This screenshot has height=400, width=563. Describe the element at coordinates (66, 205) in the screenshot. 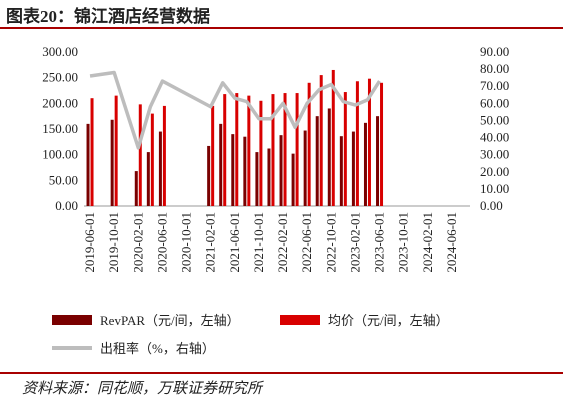

I see `y-left-tick-label: 0.00` at that location.